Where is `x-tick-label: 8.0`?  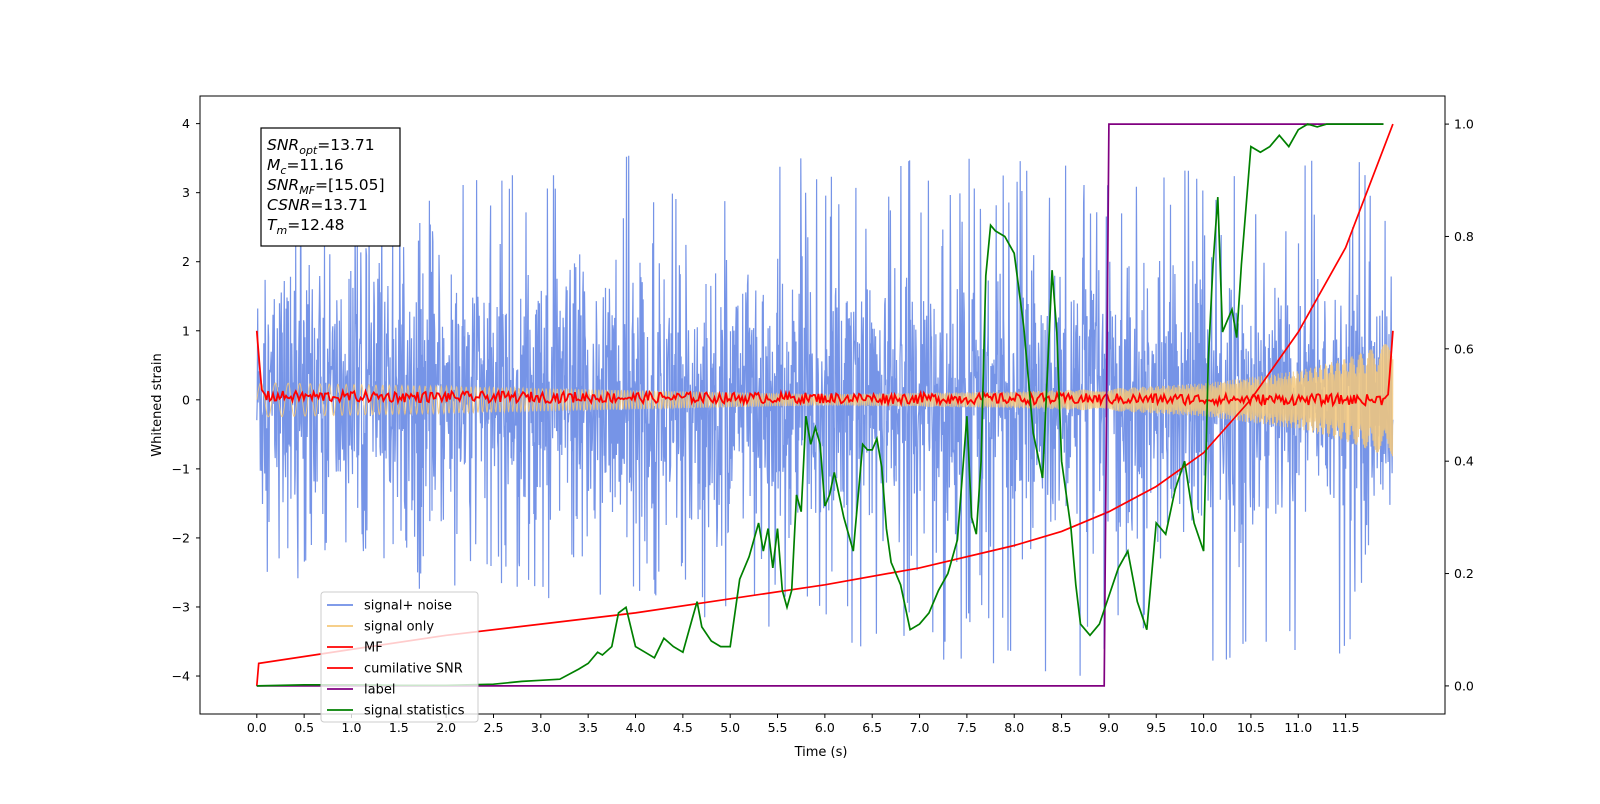
x-tick-label: 8.0 is located at coordinates (1014, 727).